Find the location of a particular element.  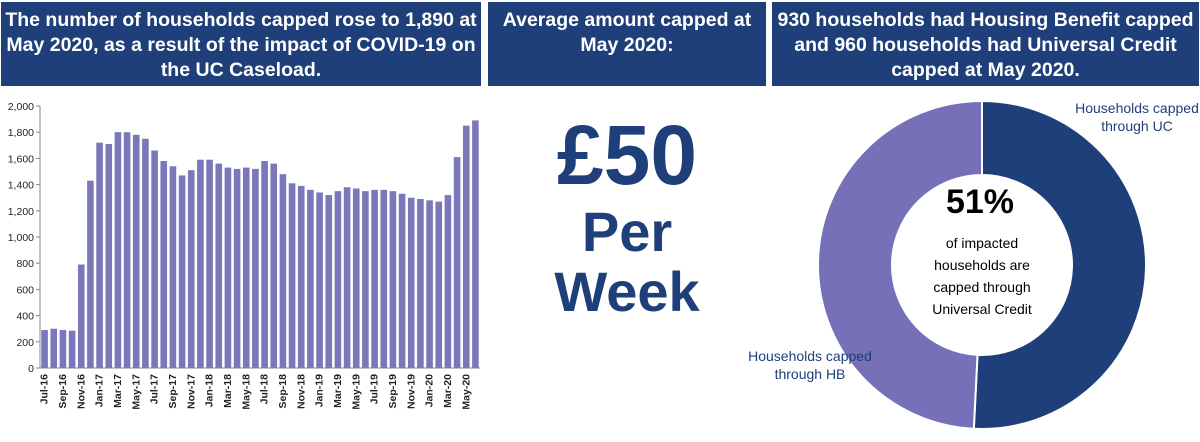

y-tick-label: 0 is located at coordinates (31, 369).